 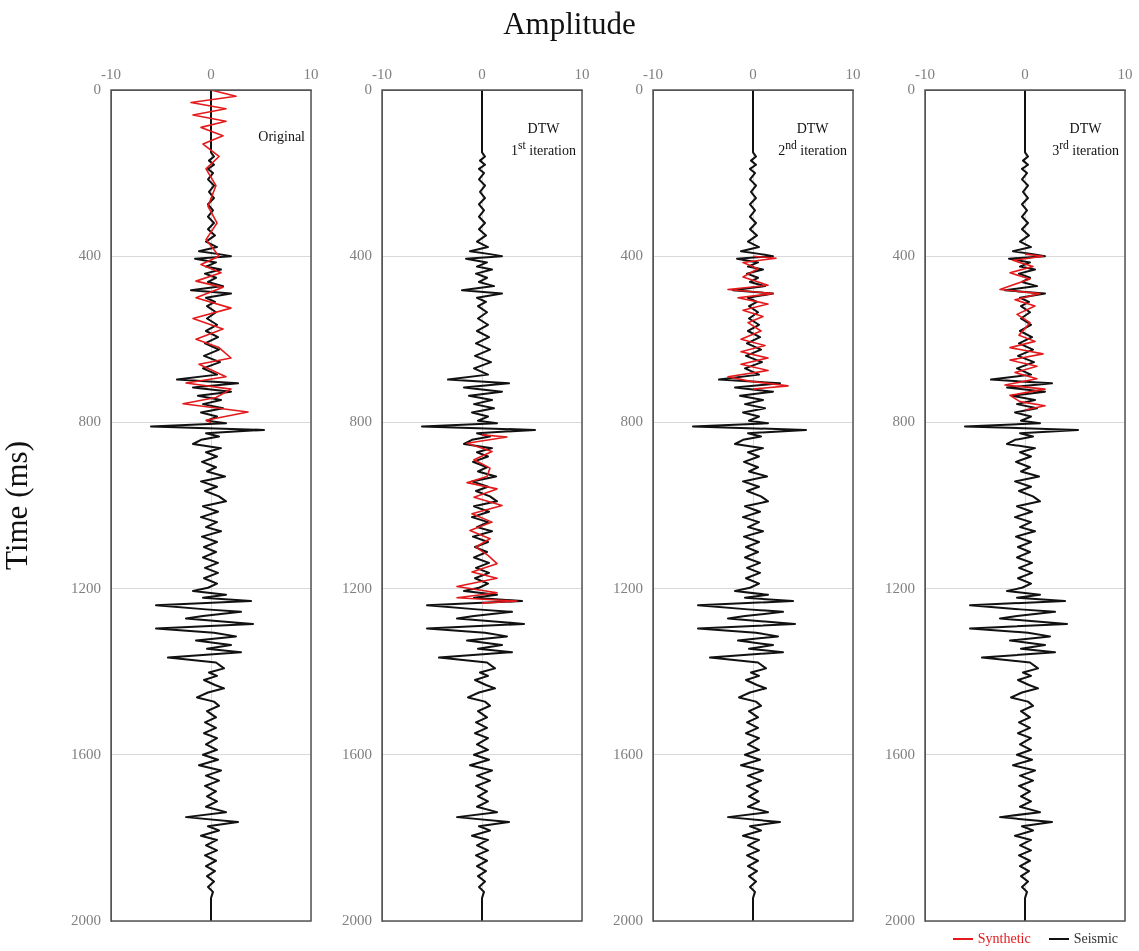 What do you see at coordinates (281, 136) in the screenshot?
I see `annotation: Original` at bounding box center [281, 136].